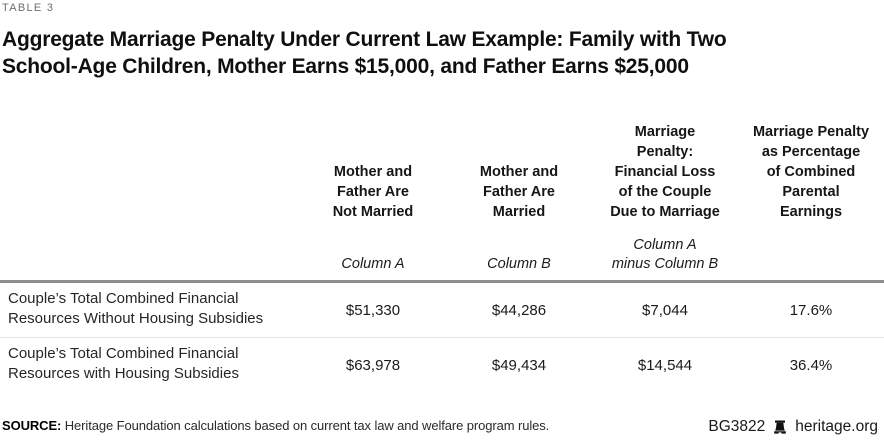  What do you see at coordinates (665, 310) in the screenshot?
I see `value-penalty-loss: $7,044` at bounding box center [665, 310].